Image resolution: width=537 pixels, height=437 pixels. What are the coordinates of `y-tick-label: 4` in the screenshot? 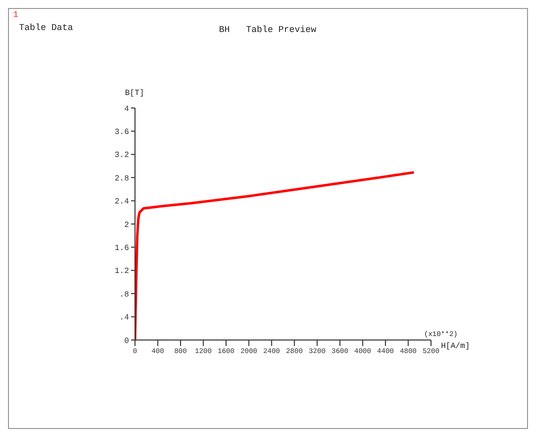 It's located at (127, 109).